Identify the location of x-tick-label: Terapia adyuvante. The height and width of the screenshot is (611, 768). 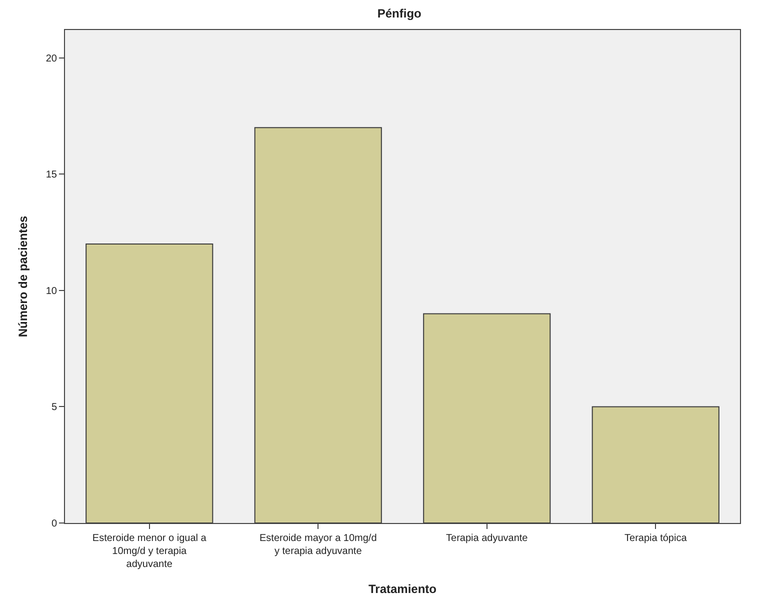
(487, 538).